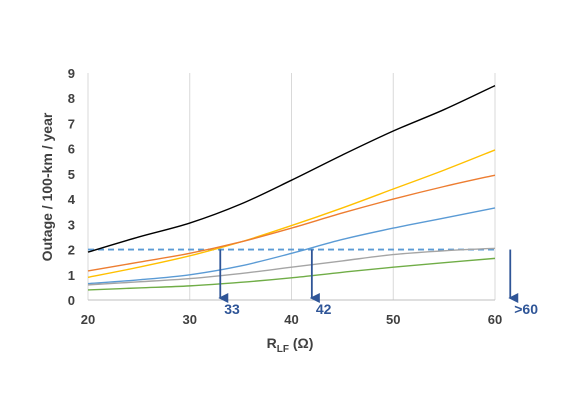 The image size is (565, 405). Describe the element at coordinates (71, 300) in the screenshot. I see `y-tick-label: 0` at that location.